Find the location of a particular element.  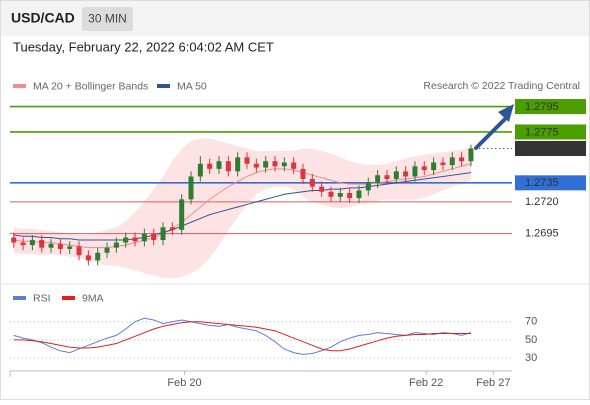

level-label: 1.2775 is located at coordinates (542, 132).